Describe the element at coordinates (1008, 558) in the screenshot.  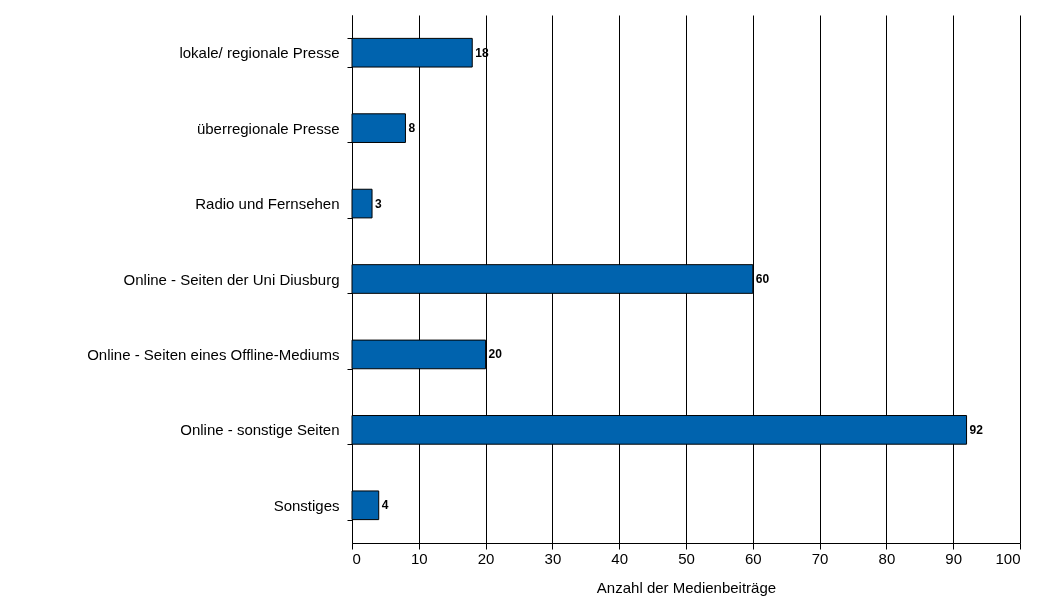
I see `x-tick-label: 100` at that location.